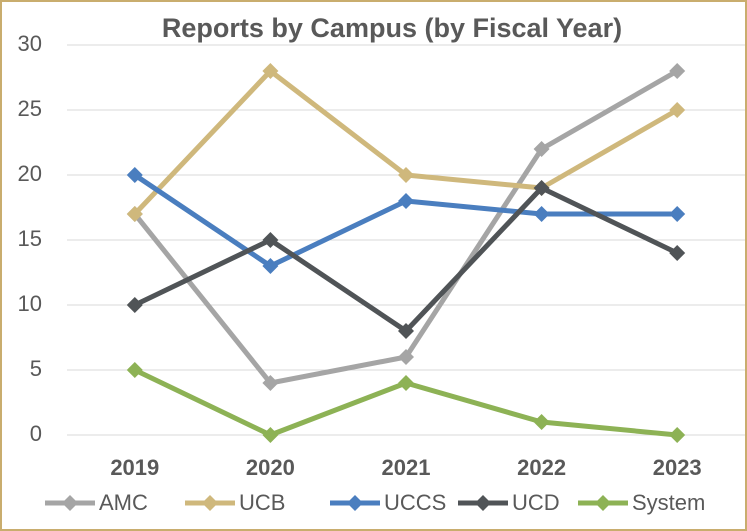 This screenshot has height=531, width=747. What do you see at coordinates (415, 502) in the screenshot?
I see `legend-label: UCCS` at bounding box center [415, 502].